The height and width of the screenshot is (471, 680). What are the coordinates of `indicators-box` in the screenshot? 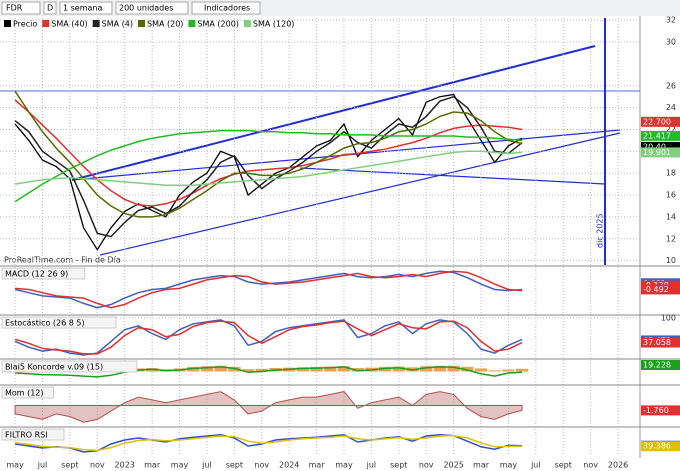 It's located at (226, 8).